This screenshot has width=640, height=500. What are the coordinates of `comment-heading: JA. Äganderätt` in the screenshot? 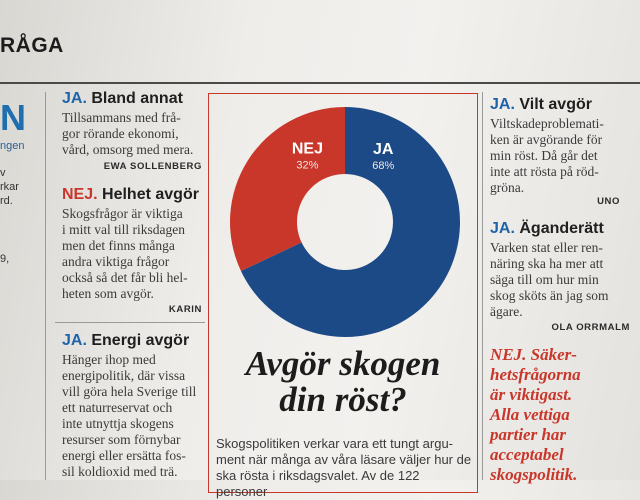 It's located at (564, 229).